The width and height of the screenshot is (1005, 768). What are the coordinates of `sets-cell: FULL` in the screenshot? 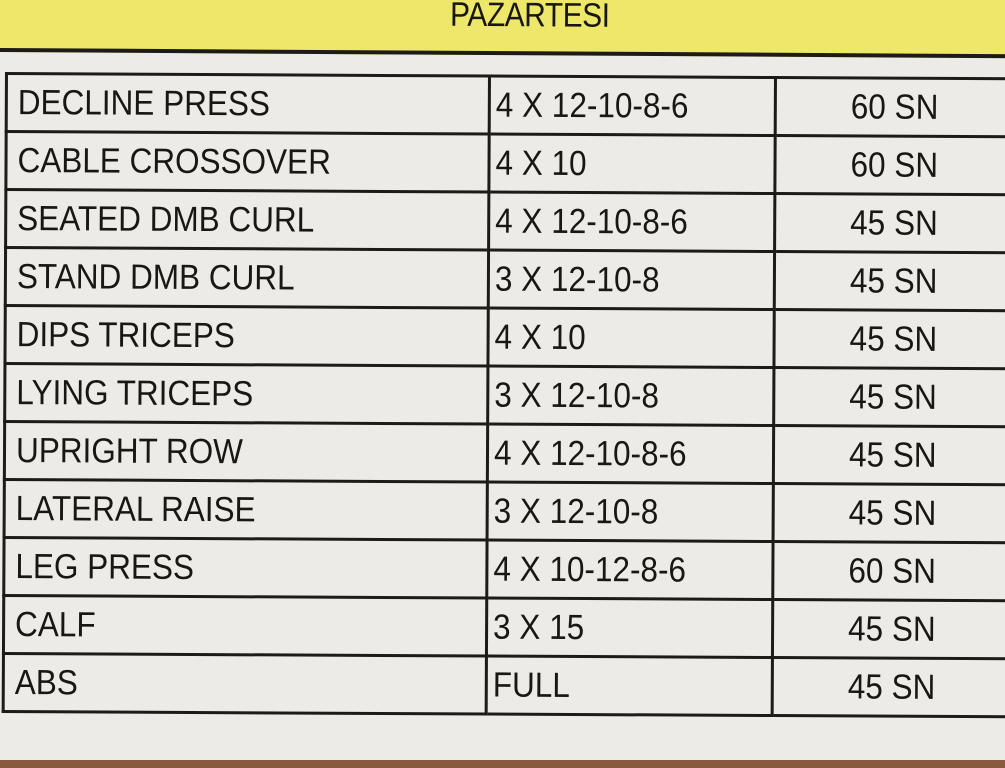 It's located at (629, 686).